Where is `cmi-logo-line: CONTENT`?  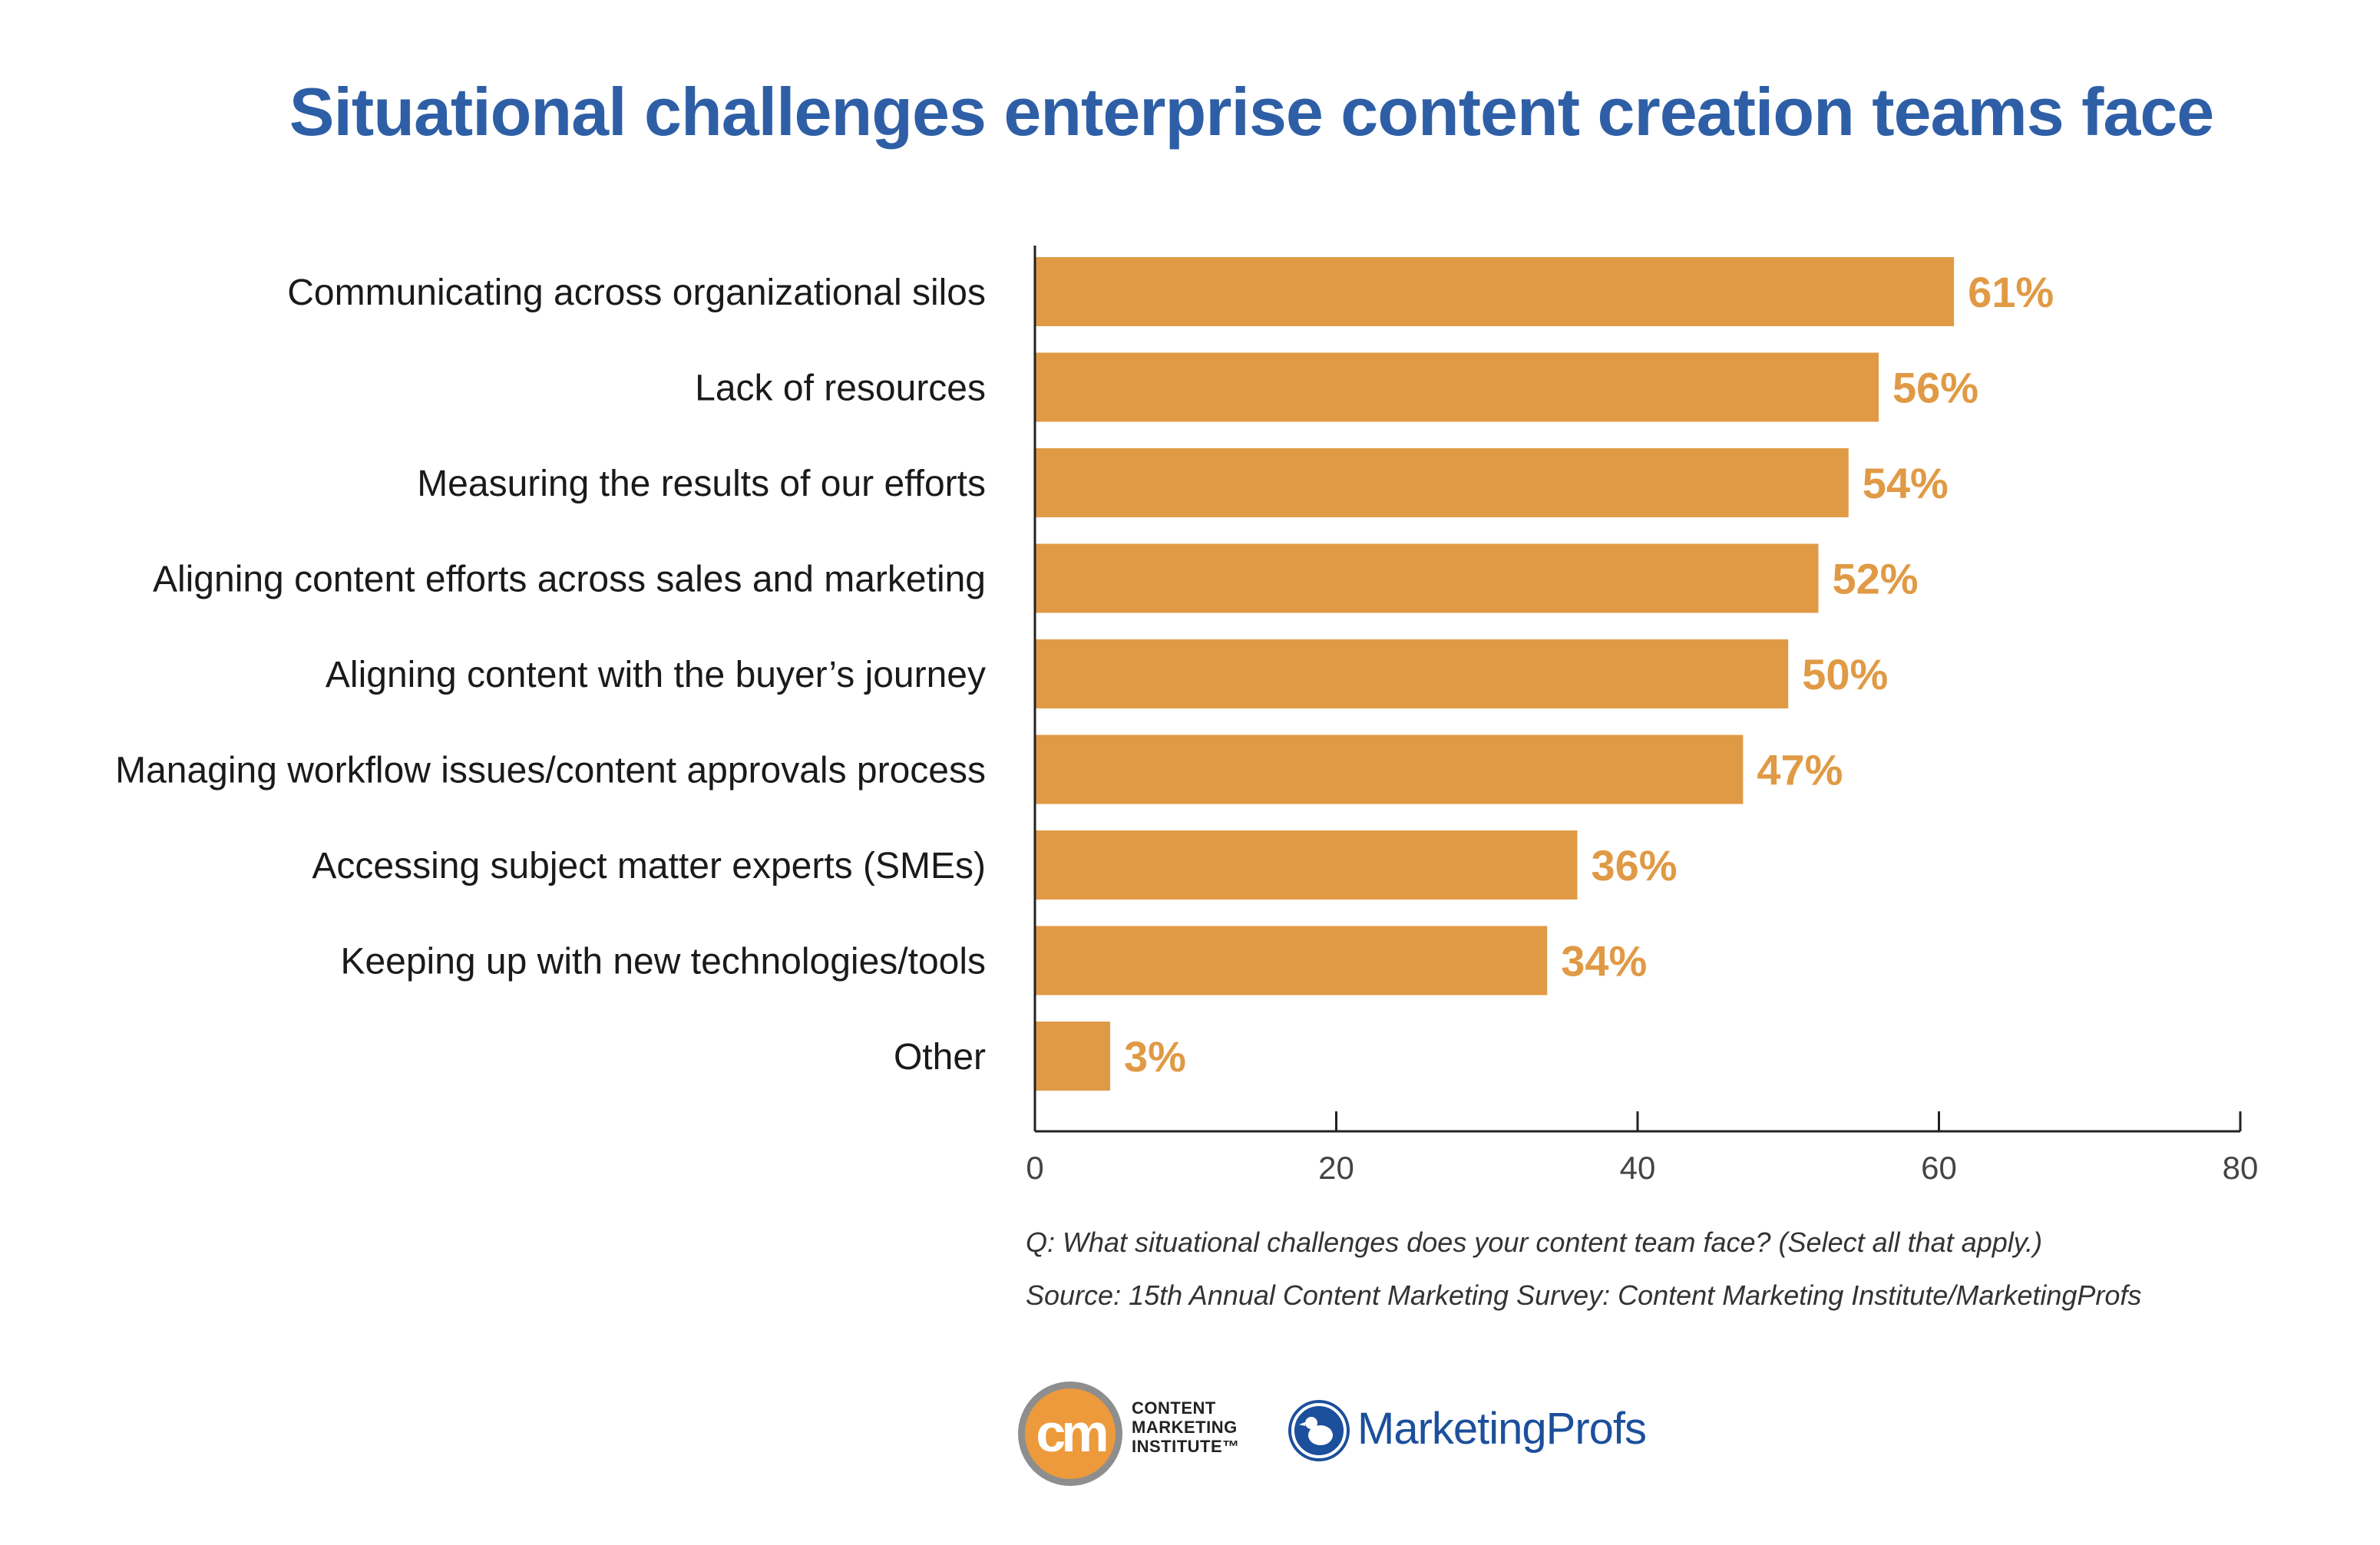
cmi-logo-line: CONTENT is located at coordinates (1174, 1408).